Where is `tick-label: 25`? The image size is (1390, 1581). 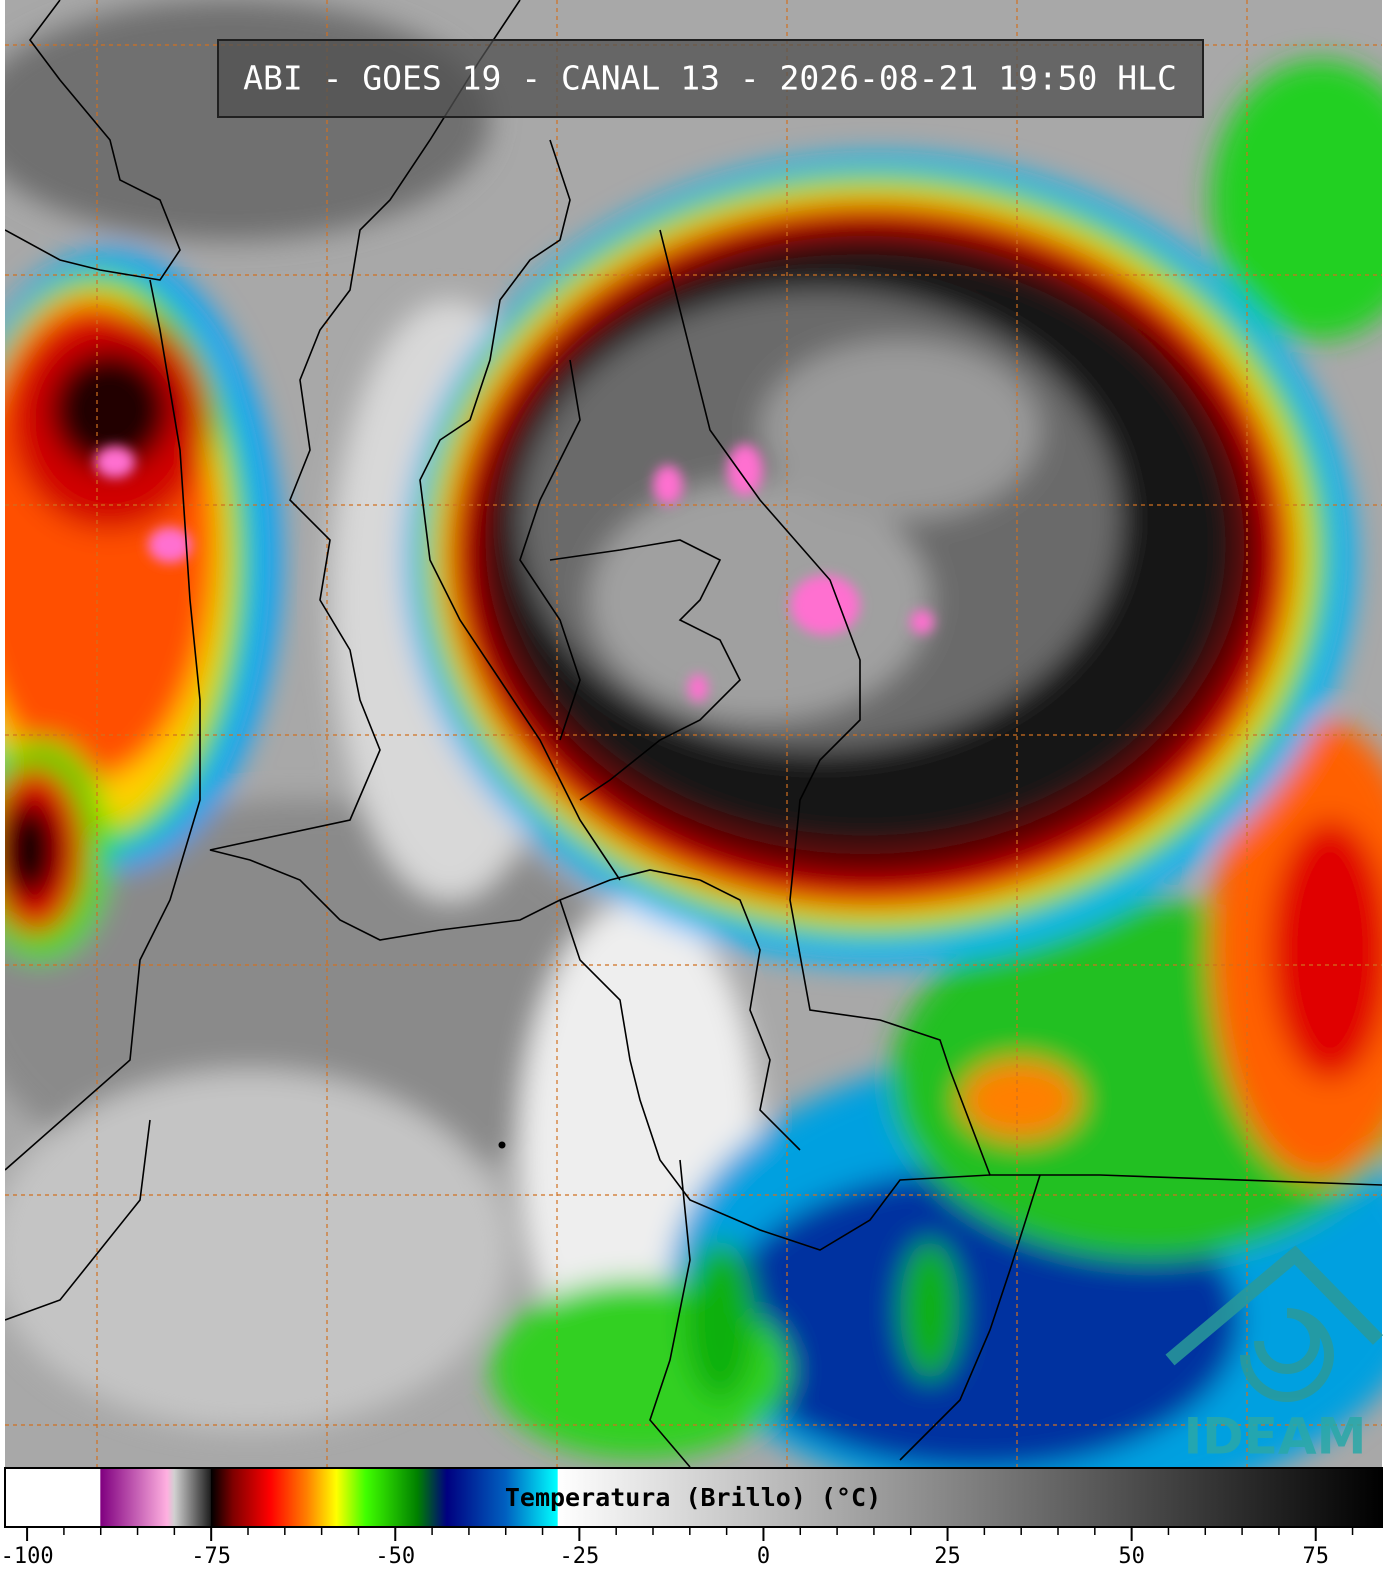 tick-label: 25 is located at coordinates (947, 1556).